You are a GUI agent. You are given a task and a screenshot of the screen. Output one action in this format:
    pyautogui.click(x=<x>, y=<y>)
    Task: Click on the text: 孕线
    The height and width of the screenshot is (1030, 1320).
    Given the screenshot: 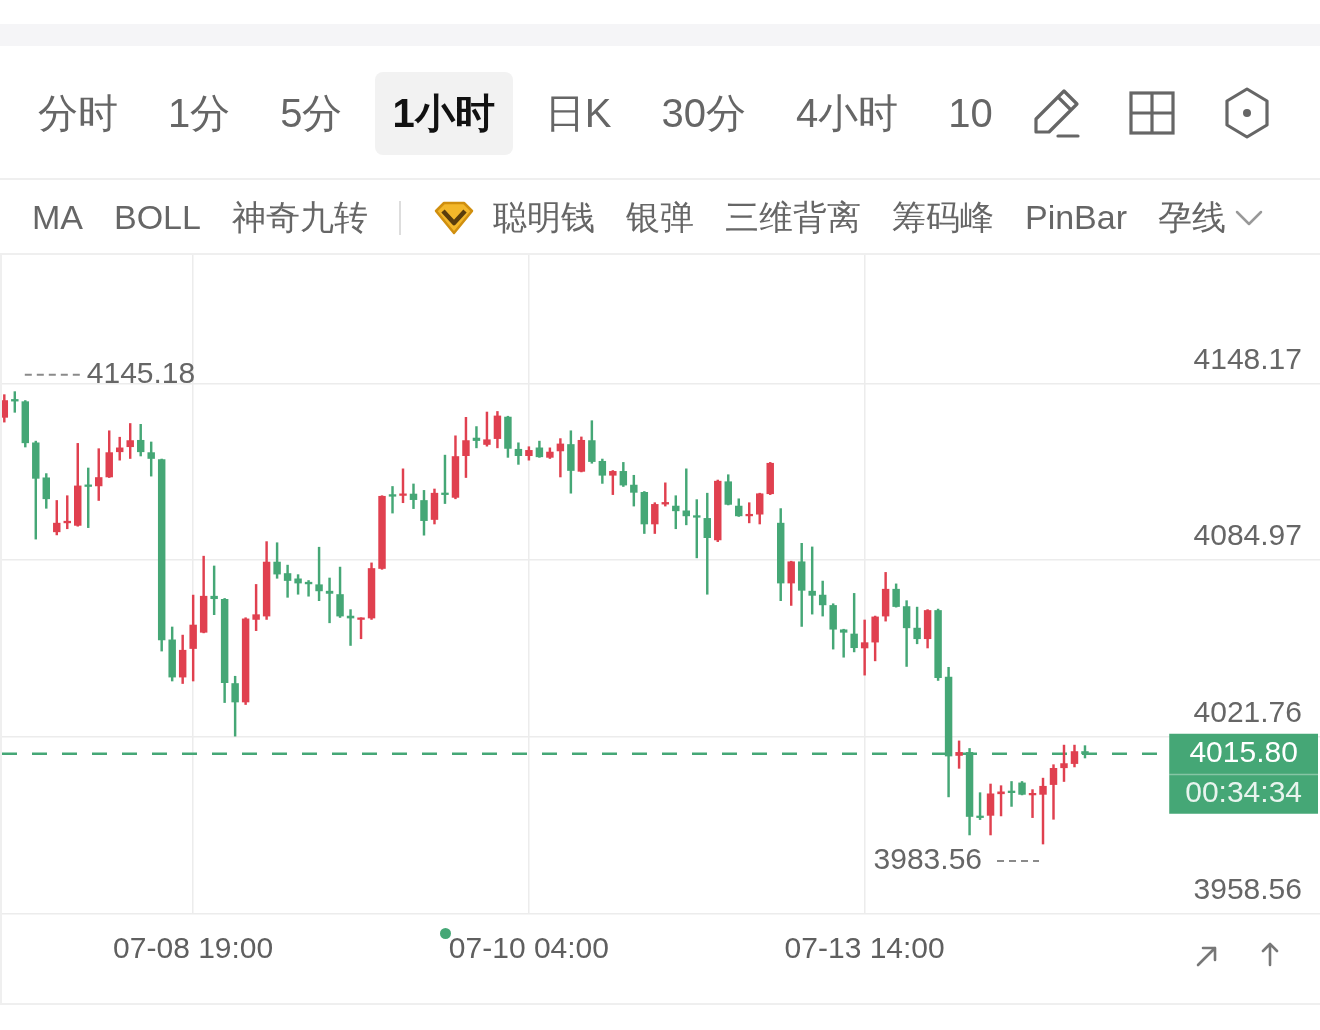 What is the action you would take?
    pyautogui.click(x=1192, y=217)
    